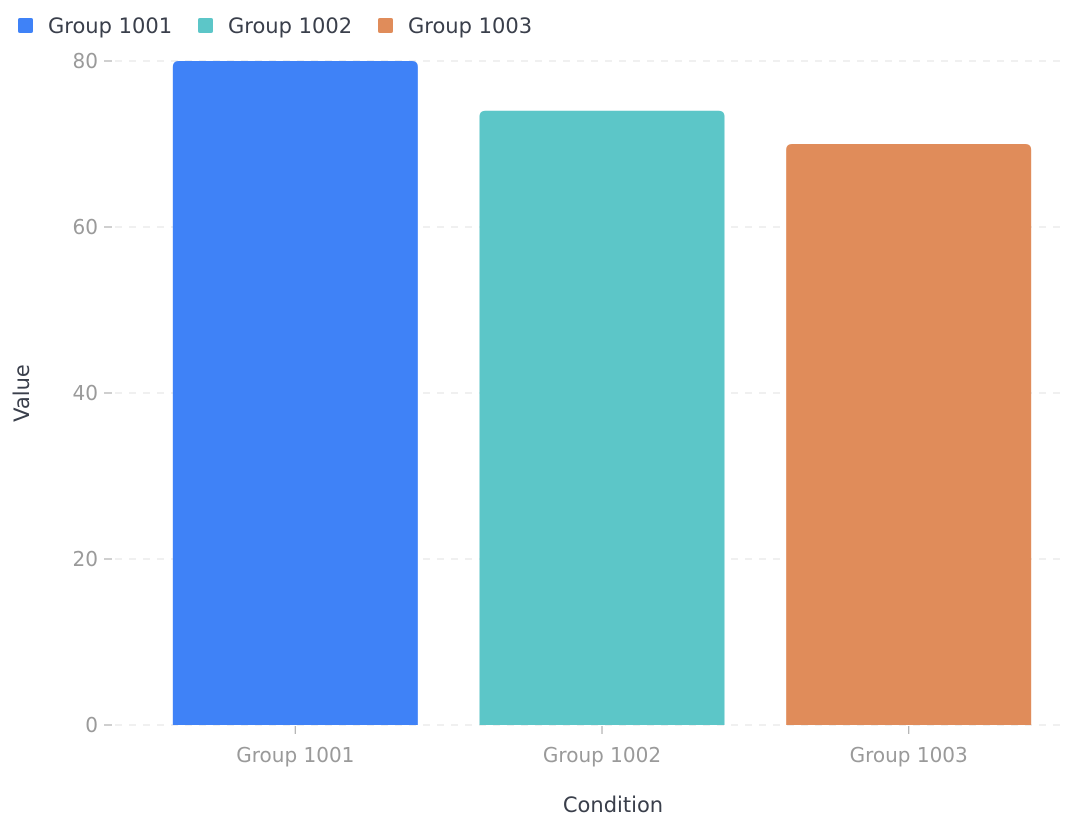 The height and width of the screenshot is (826, 1080). What do you see at coordinates (290, 26) in the screenshot?
I see `legend-label: Group 1002` at bounding box center [290, 26].